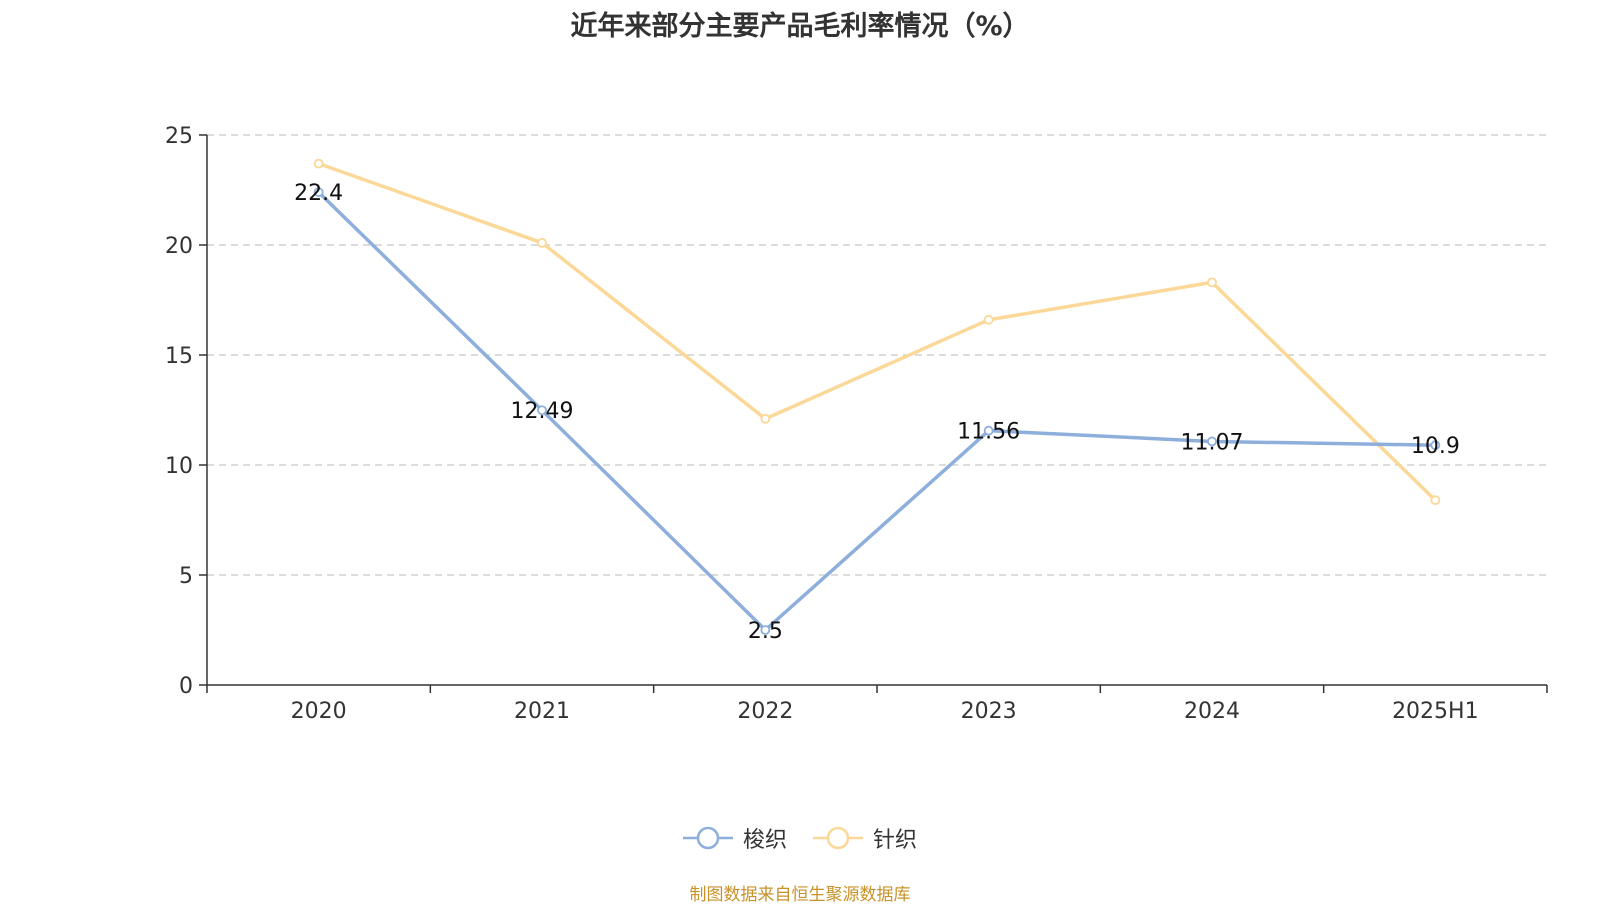 The width and height of the screenshot is (1600, 905). What do you see at coordinates (1212, 711) in the screenshot?
I see `x-tick-label: 2024` at bounding box center [1212, 711].